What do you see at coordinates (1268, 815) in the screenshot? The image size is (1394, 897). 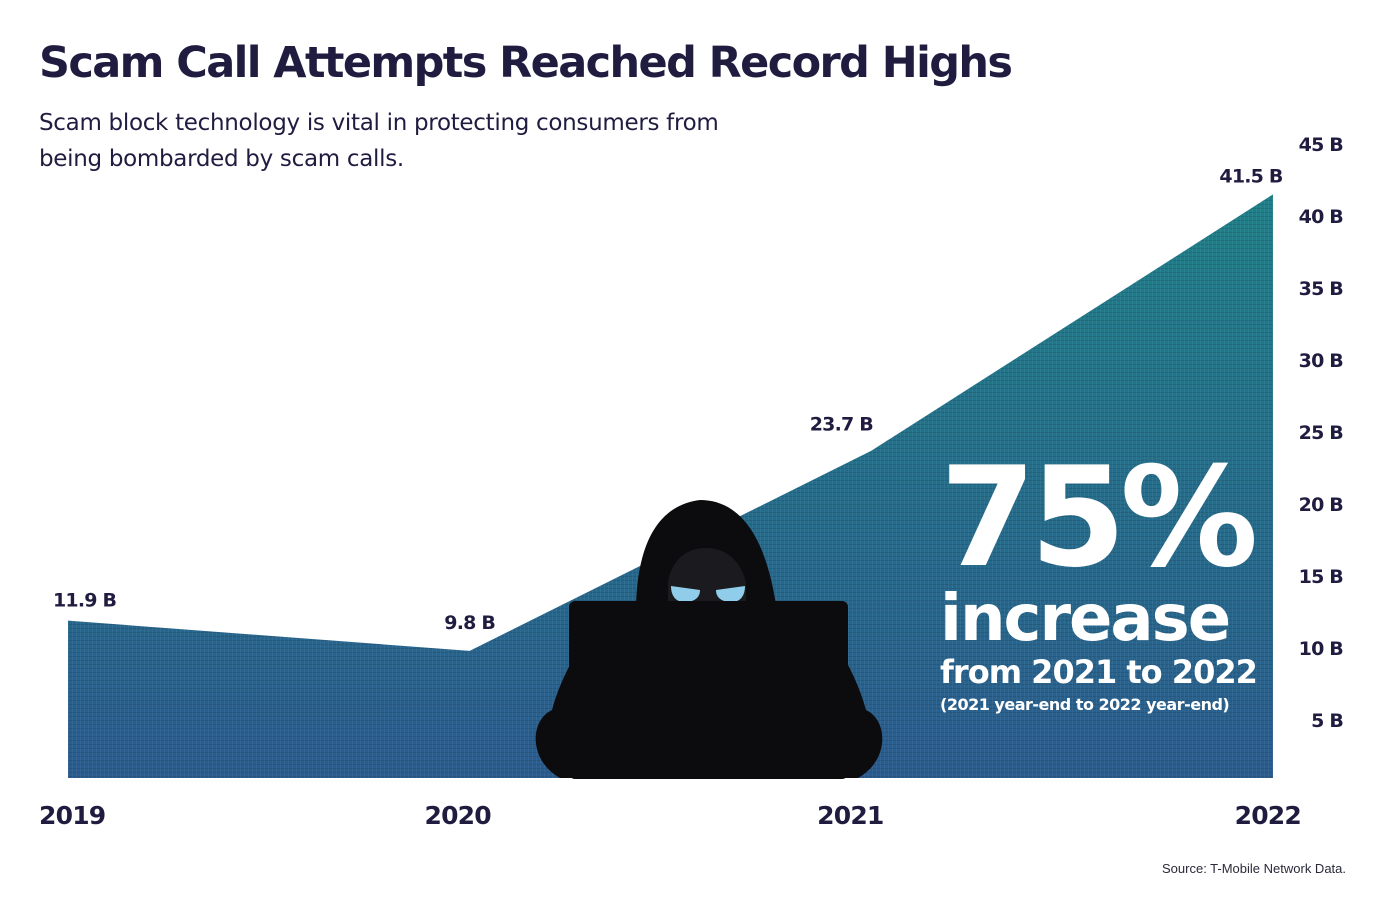 I see `x-tick-2022: 2022` at bounding box center [1268, 815].